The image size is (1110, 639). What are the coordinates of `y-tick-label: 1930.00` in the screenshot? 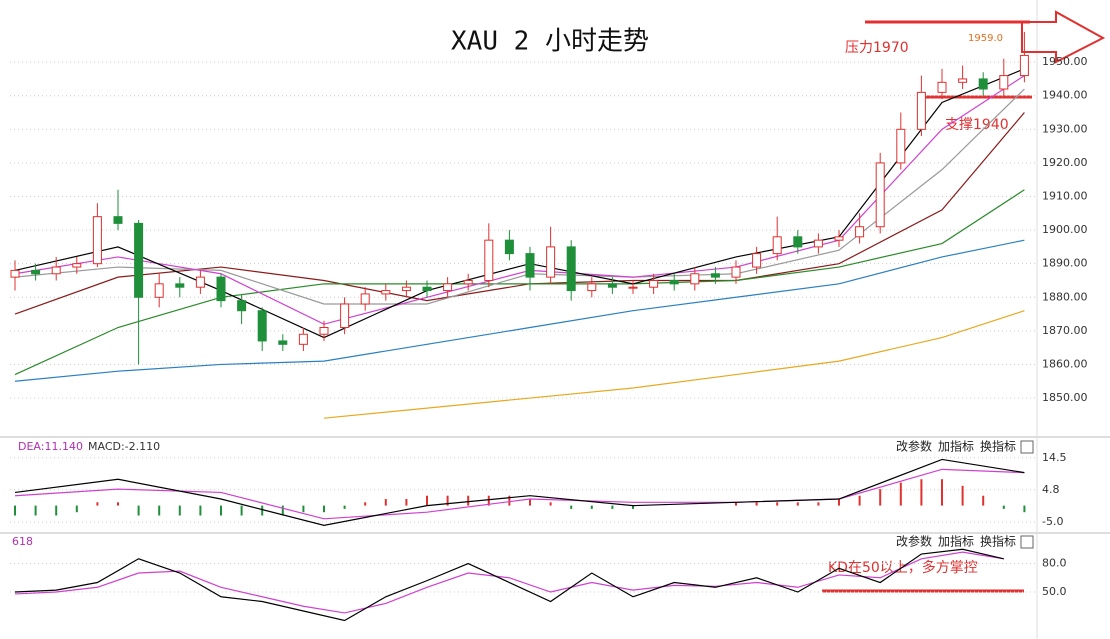 It's located at (1065, 128).